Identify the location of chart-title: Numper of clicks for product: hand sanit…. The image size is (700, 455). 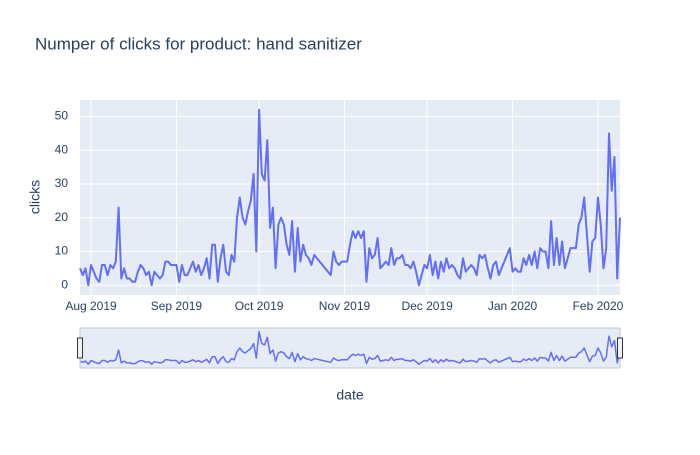
(198, 43).